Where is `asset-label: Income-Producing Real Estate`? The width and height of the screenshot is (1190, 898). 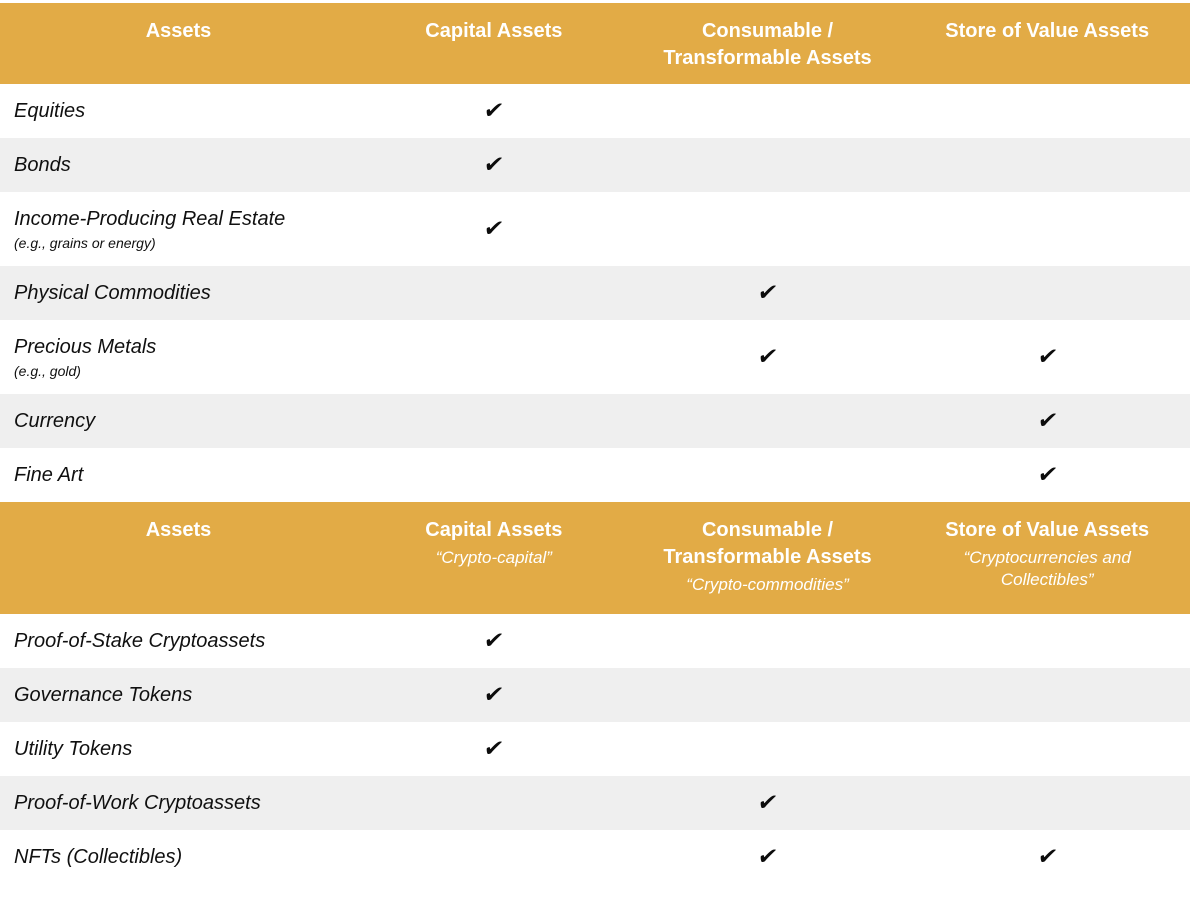 asset-label: Income-Producing Real Estate is located at coordinates (150, 219).